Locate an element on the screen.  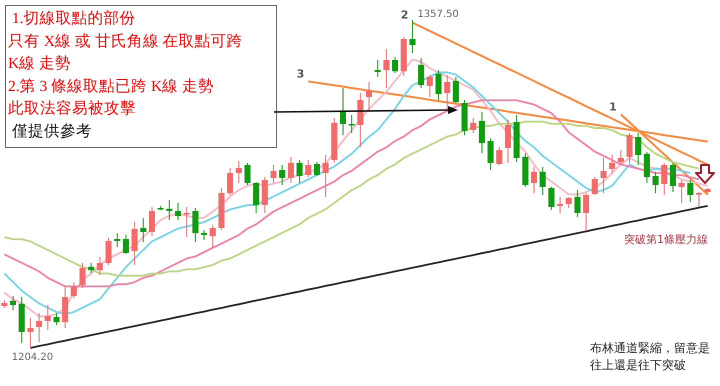
series-label: 3 is located at coordinates (300, 73).